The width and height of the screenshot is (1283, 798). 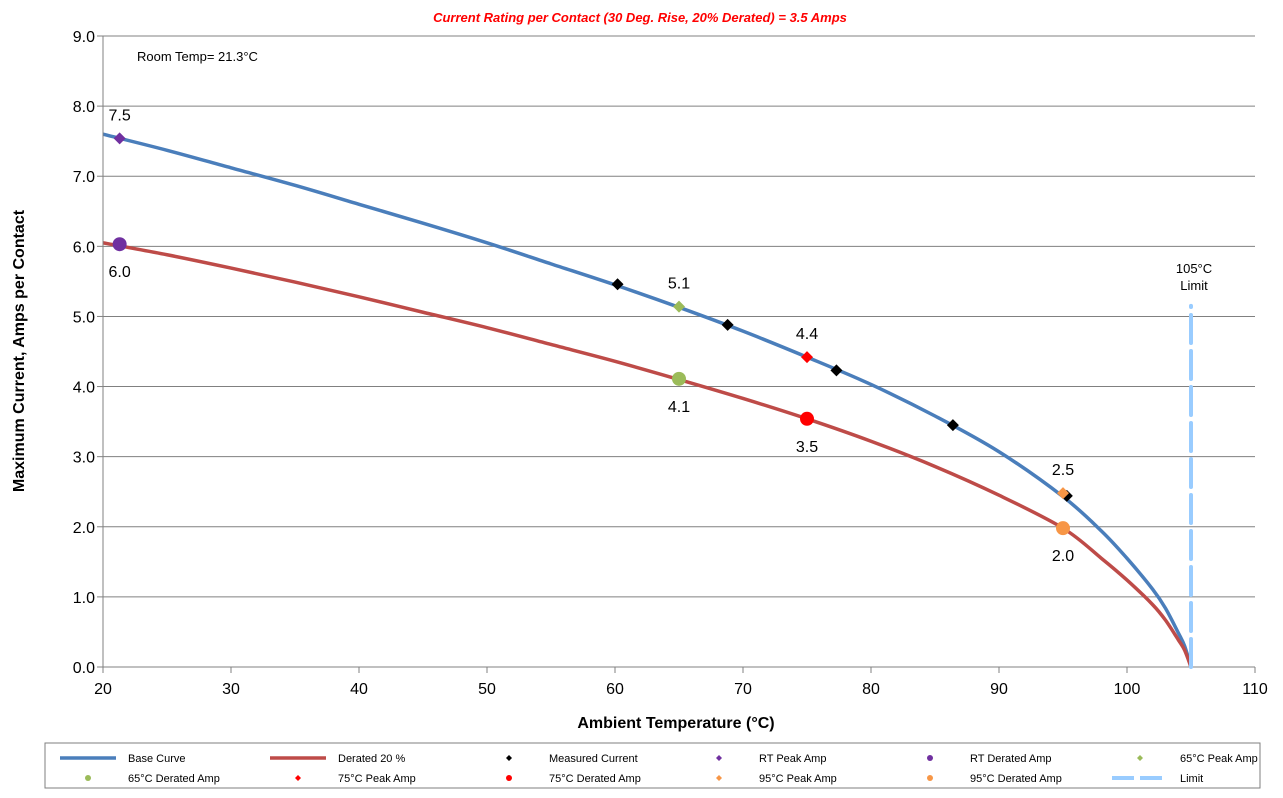 What do you see at coordinates (595, 779) in the screenshot?
I see `legend-label-75c-derated-amp: 75°C Derated Amp` at bounding box center [595, 779].